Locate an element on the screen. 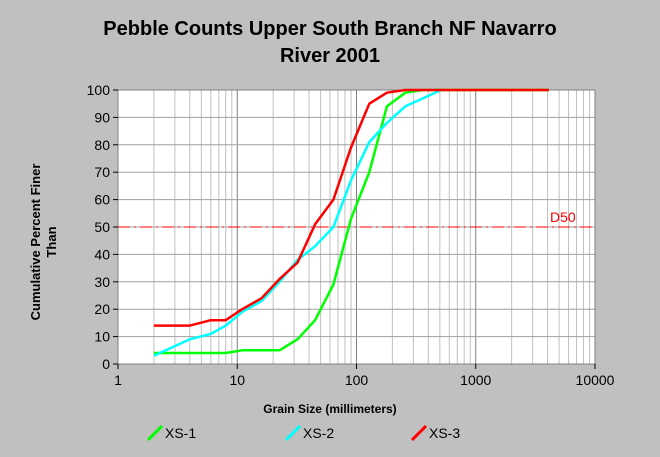 Image resolution: width=660 pixels, height=457 pixels. y-axis-label: Cumulative Percent Finer Than is located at coordinates (44, 242).